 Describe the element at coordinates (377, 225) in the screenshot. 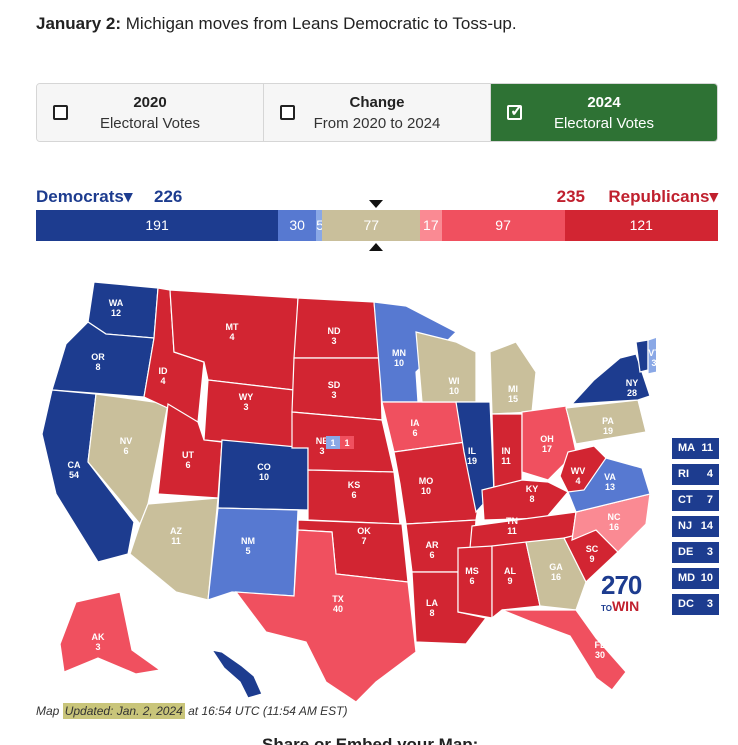

I see `electoral-vote-bar: 191 30 5 77 17 97 121` at that location.